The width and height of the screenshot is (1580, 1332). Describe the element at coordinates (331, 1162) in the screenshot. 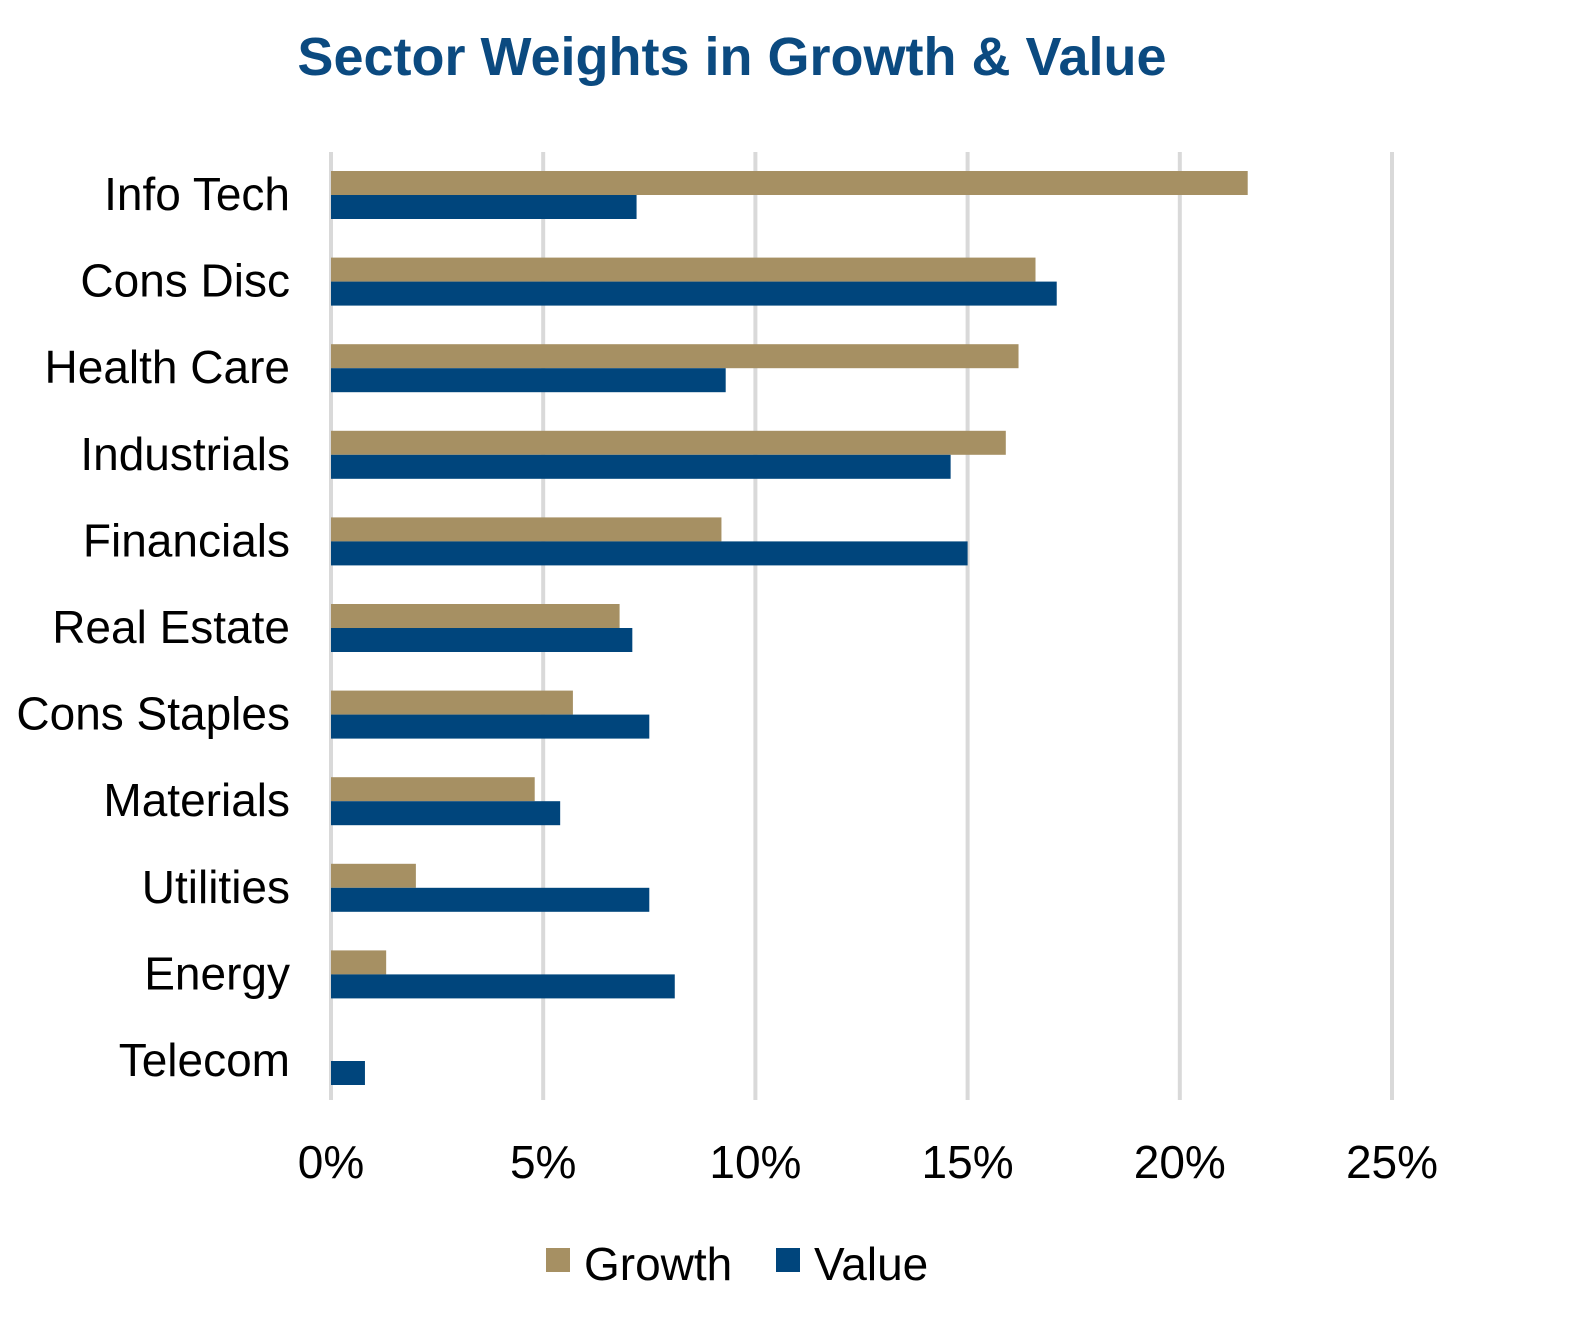

I see `x-tick-label: 0%` at that location.